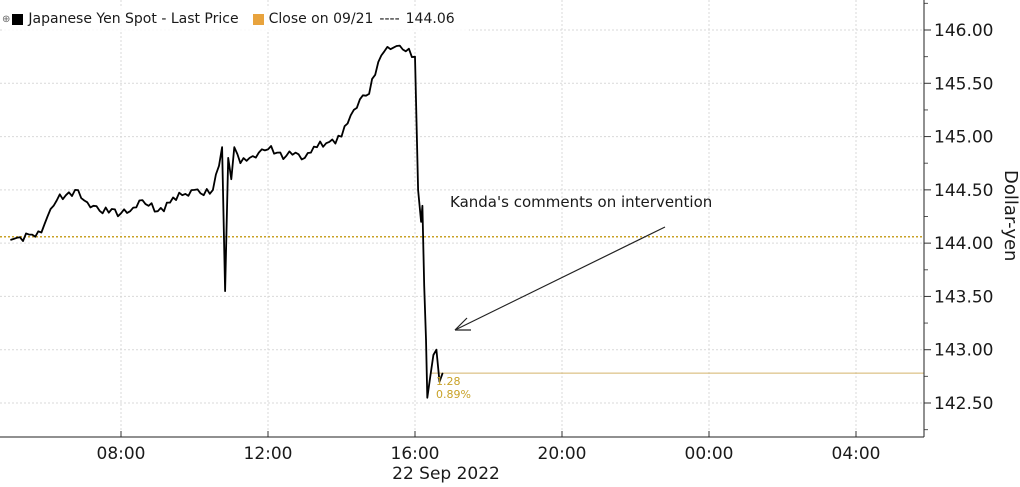 The width and height of the screenshot is (1020, 487). What do you see at coordinates (133, 19) in the screenshot?
I see `legend-price-label: Japanese Yen Spot - Last Price` at bounding box center [133, 19].